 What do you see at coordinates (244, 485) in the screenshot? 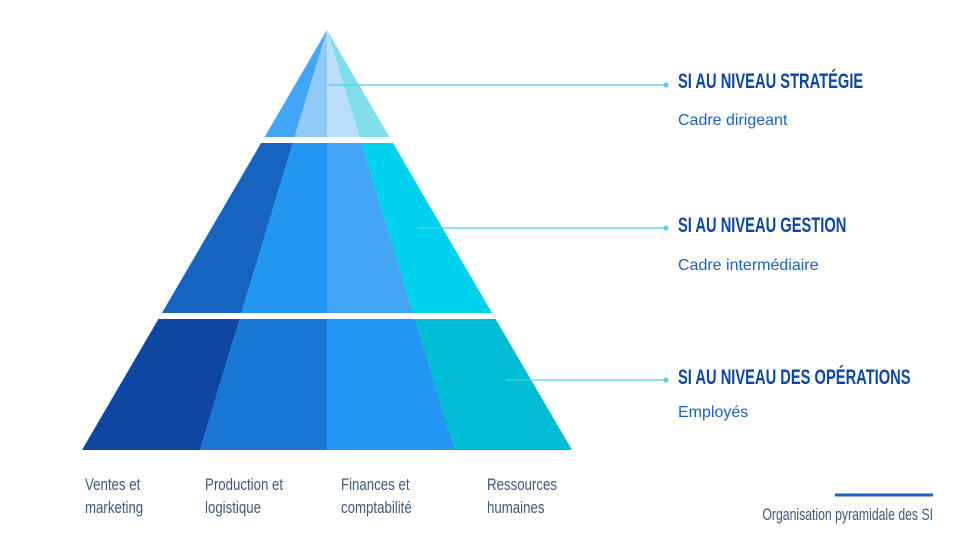
I see `department-line: Production et` at bounding box center [244, 485].